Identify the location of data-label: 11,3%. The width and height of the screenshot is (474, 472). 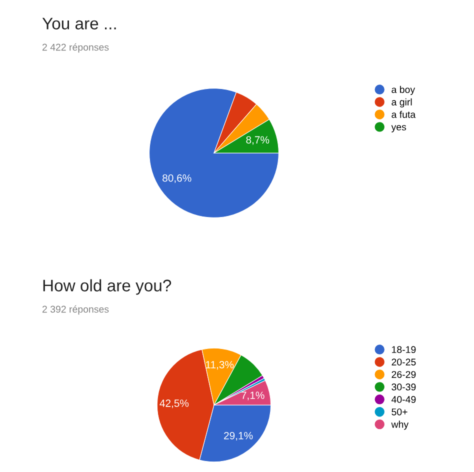
(220, 365).